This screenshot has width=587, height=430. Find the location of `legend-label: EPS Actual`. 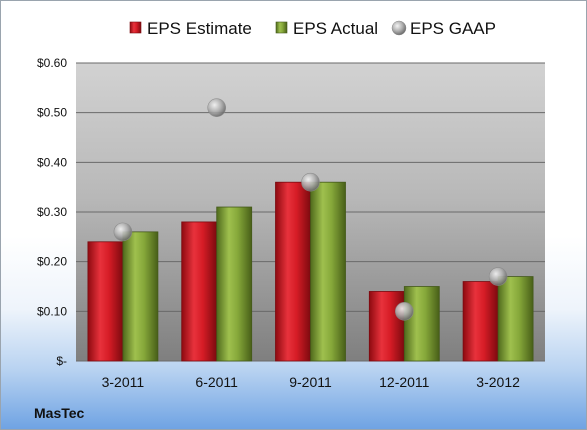

legend-label: EPS Actual is located at coordinates (335, 28).